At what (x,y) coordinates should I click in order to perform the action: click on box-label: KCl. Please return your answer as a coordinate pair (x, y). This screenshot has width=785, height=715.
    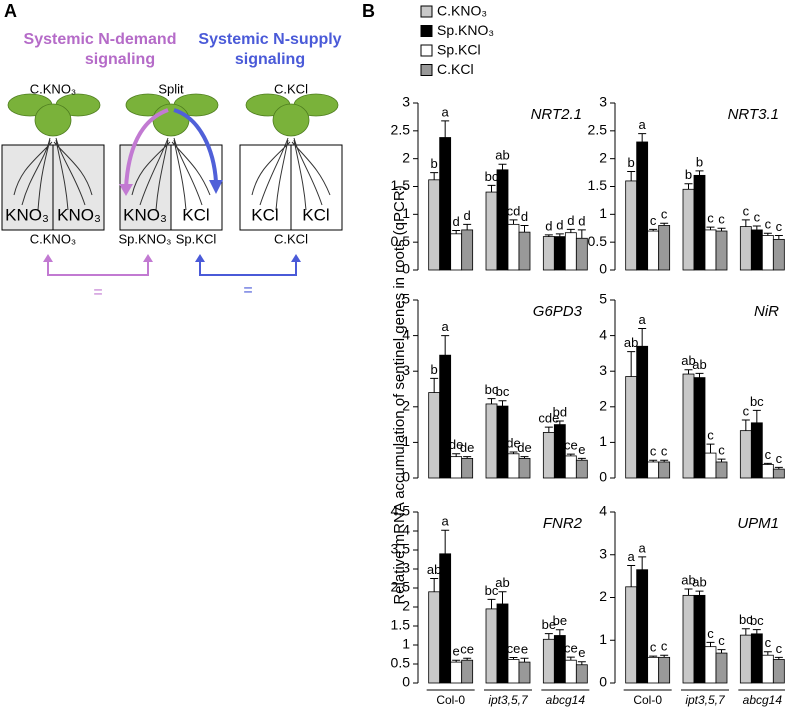
    Looking at the image, I should click on (315, 214).